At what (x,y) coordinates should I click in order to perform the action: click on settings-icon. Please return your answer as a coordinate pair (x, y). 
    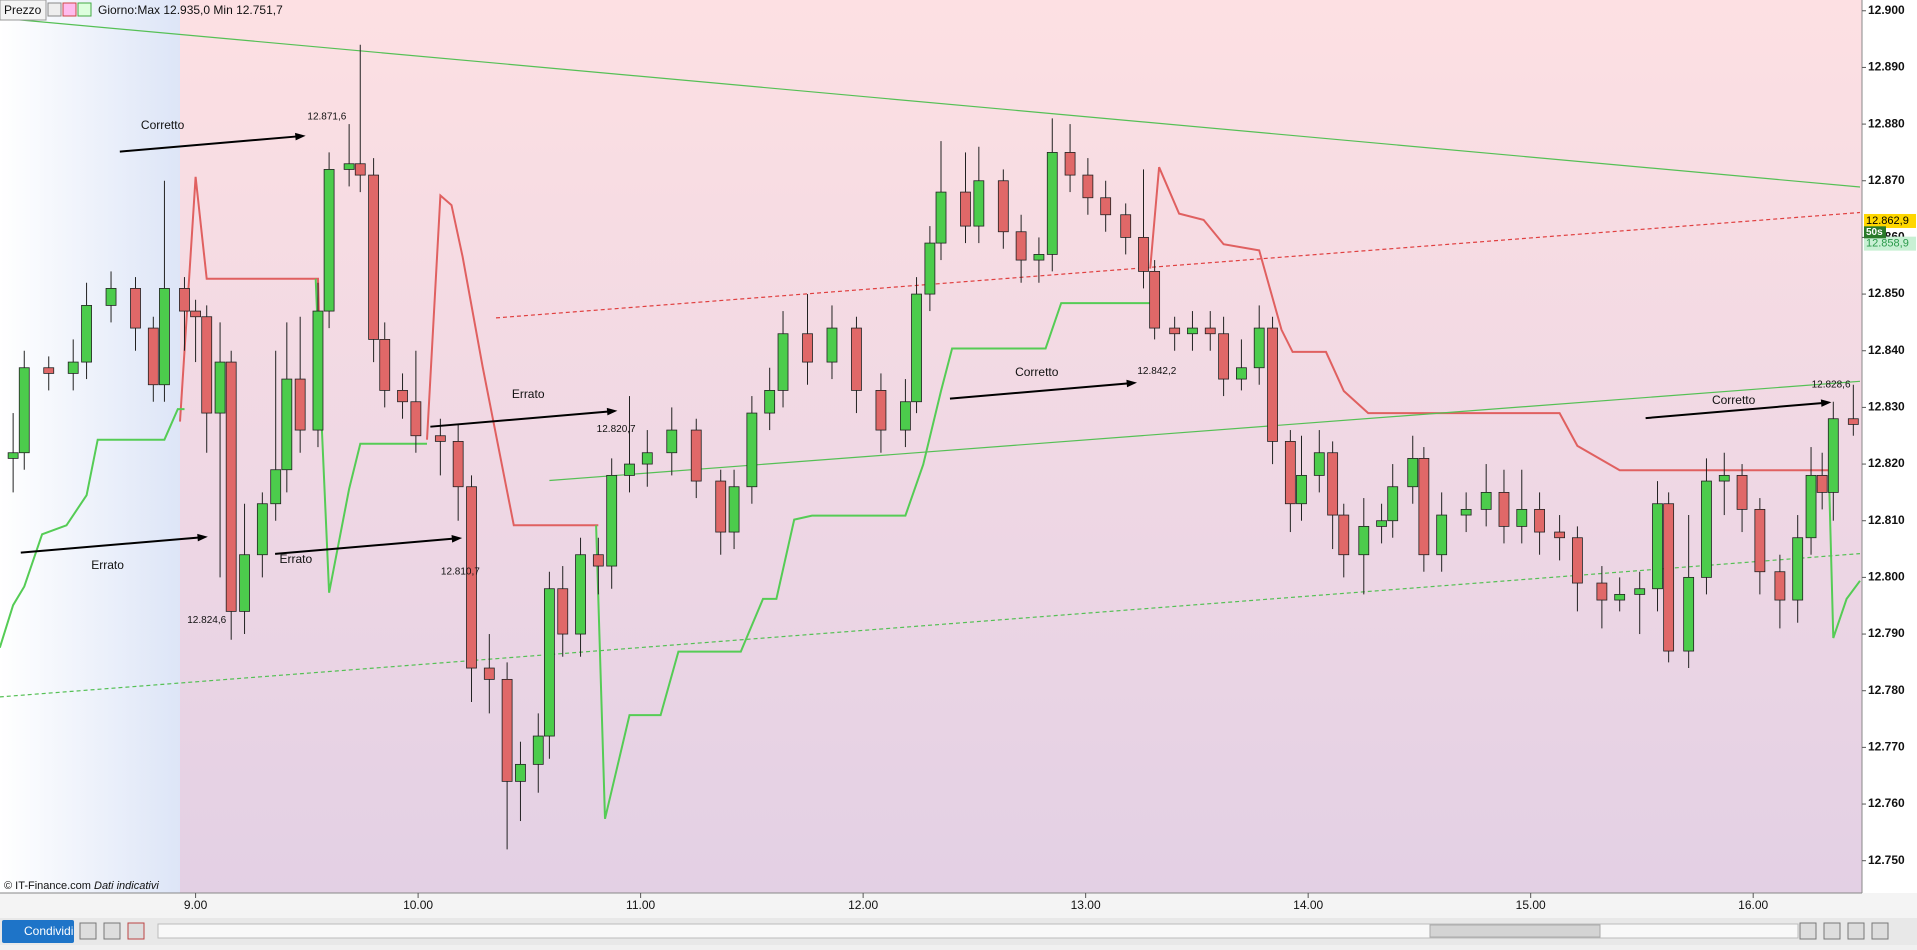
    Looking at the image, I should click on (54, 9).